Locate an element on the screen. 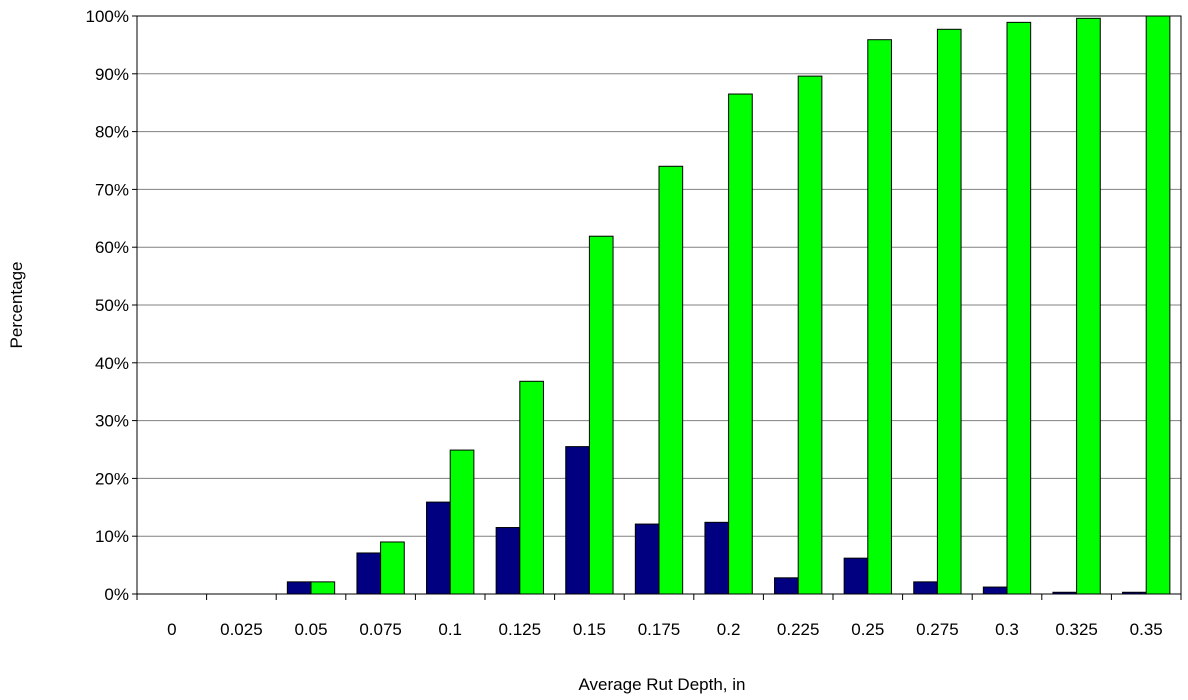 The height and width of the screenshot is (700, 1188). bar-series-1-0.1 is located at coordinates (438, 548).